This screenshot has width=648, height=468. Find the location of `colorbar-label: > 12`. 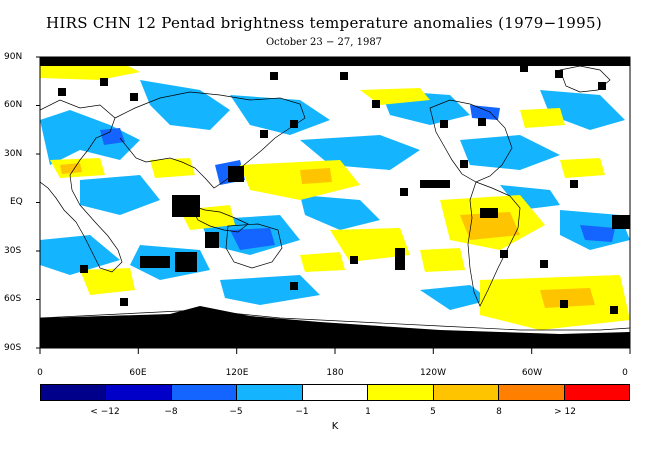

colorbar-label: > 12 is located at coordinates (565, 412).